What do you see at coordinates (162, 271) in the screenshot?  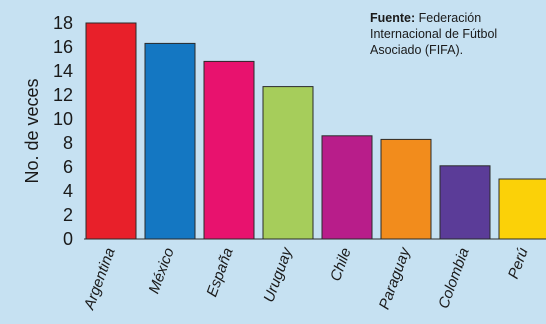 I see `category-label: México` at bounding box center [162, 271].